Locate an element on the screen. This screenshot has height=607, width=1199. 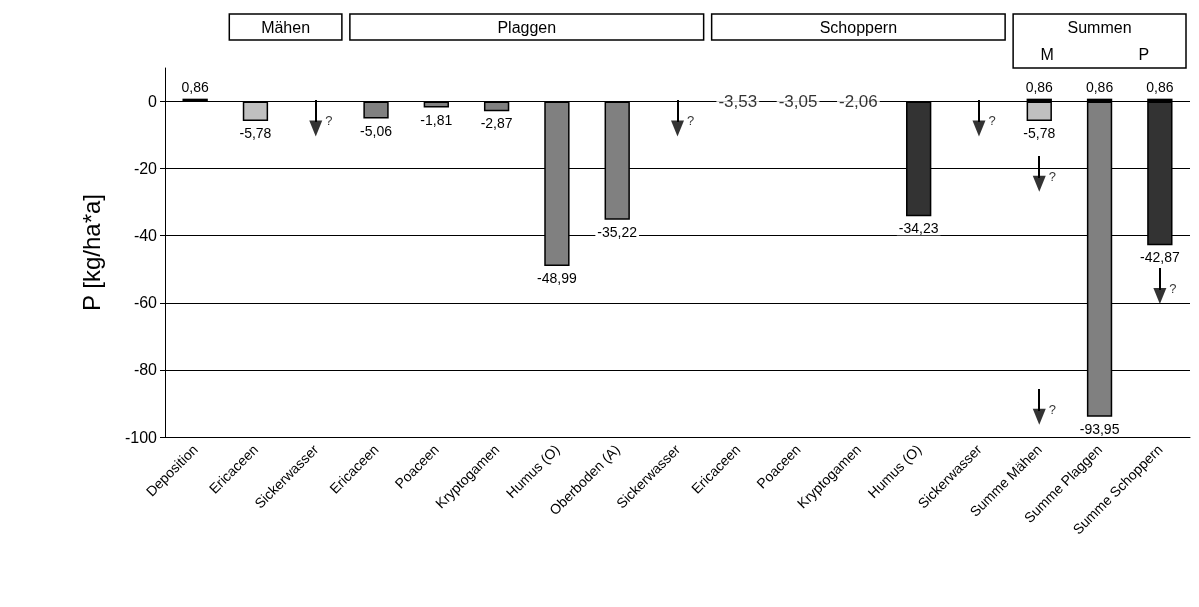
data-label: -48,99 is located at coordinates (557, 277).